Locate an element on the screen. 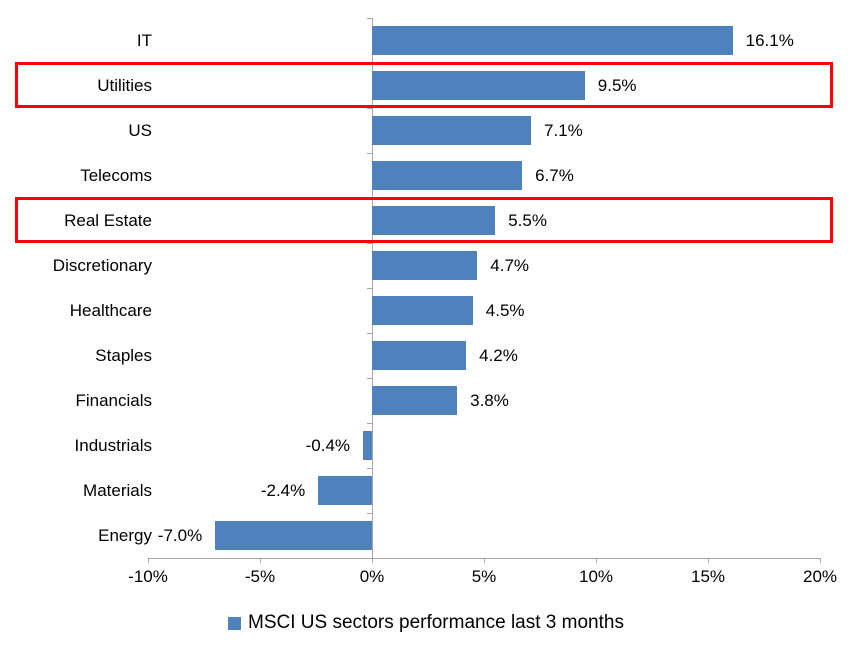 This screenshot has height=651, width=852. highlight-box-utilities is located at coordinates (424, 85).